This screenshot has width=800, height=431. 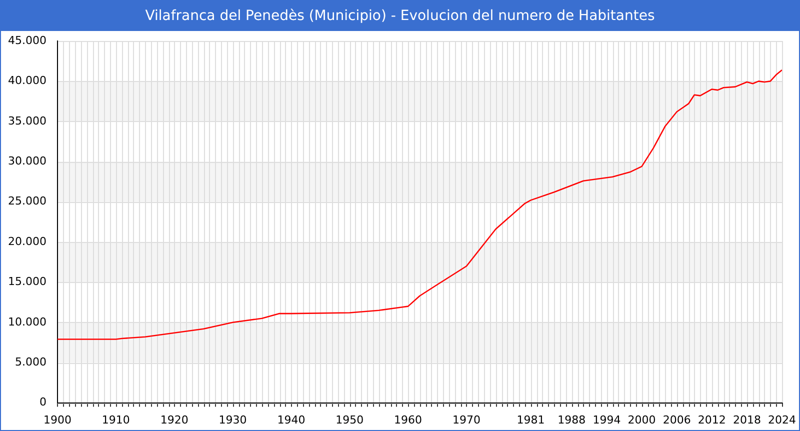 I want to click on y-tick-label: 40.000, so click(x=27, y=81).